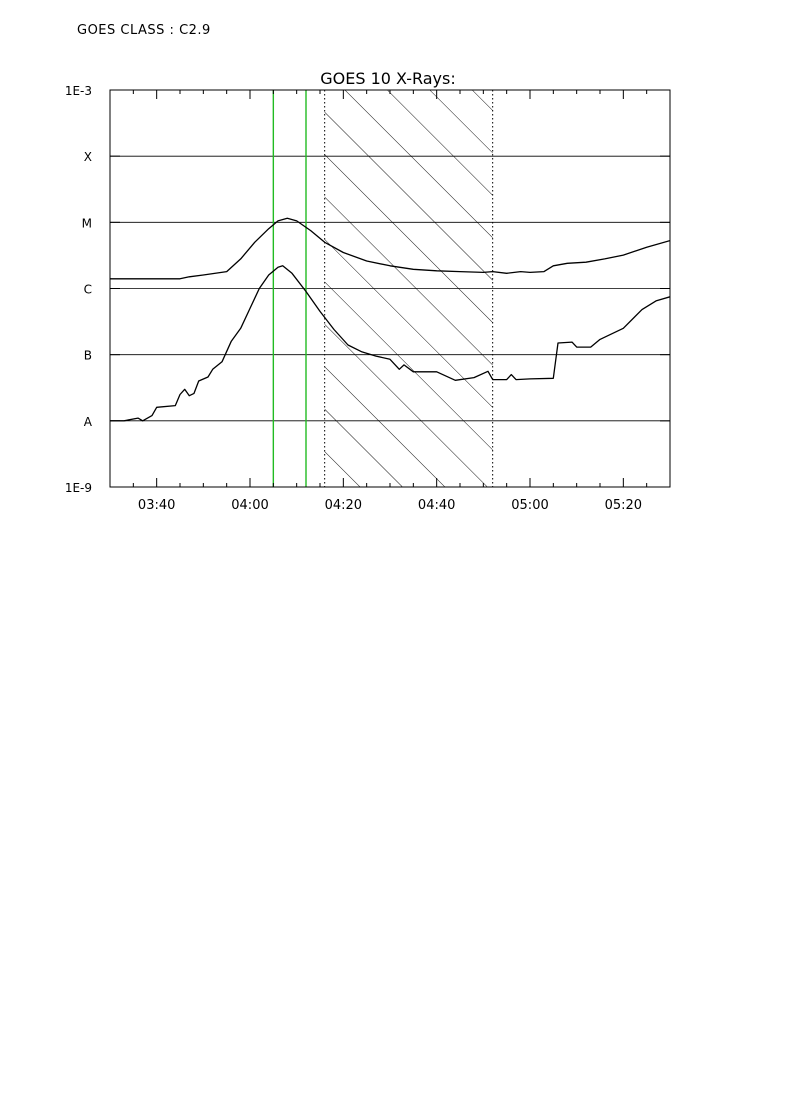 This screenshot has width=790, height=1118. What do you see at coordinates (390, 248) in the screenshot?
I see `xray-series-1-line` at bounding box center [390, 248].